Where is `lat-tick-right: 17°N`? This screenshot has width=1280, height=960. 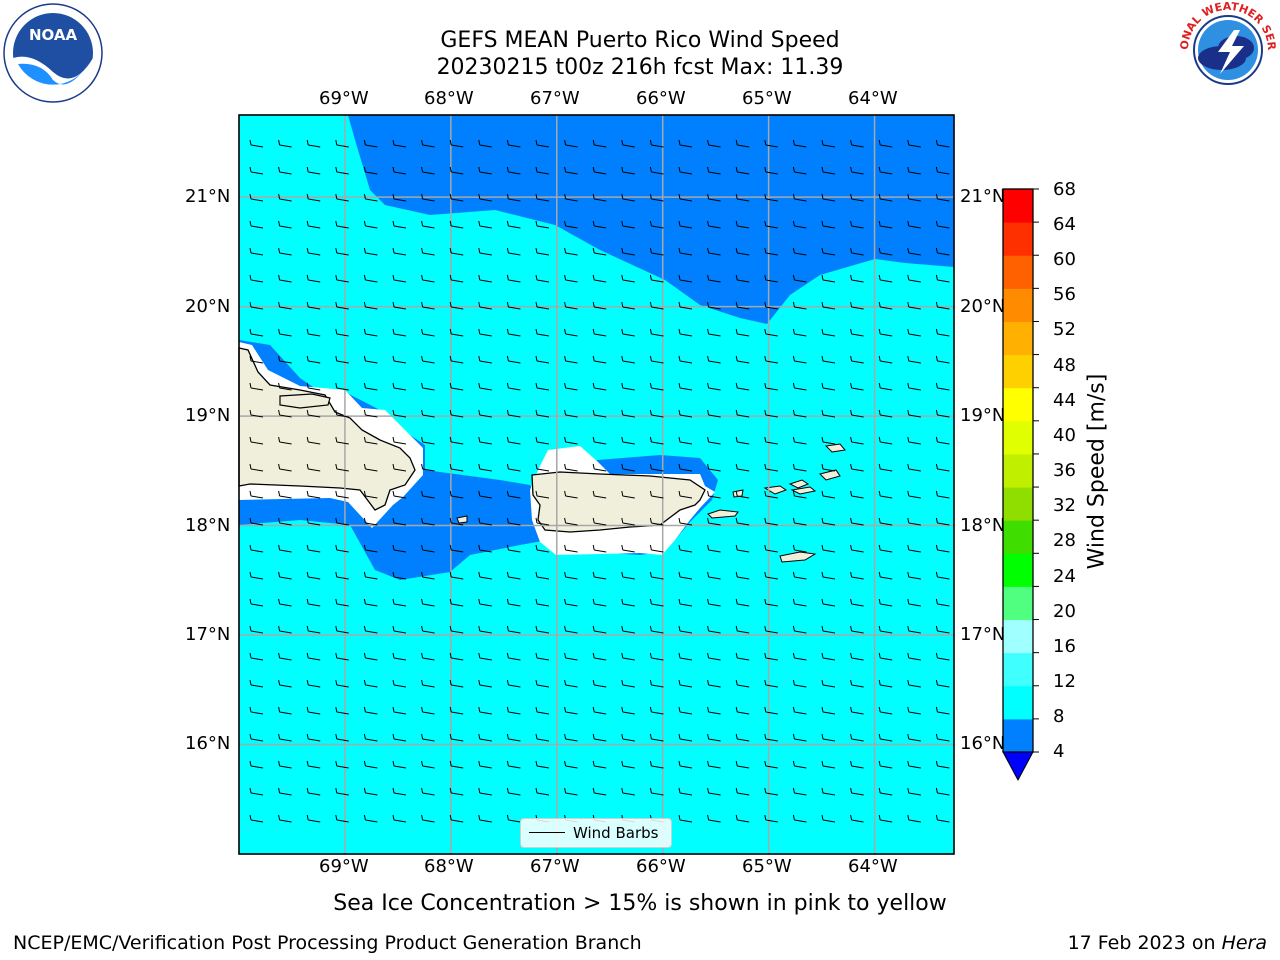 lat-tick-right: 17°N is located at coordinates (983, 634).